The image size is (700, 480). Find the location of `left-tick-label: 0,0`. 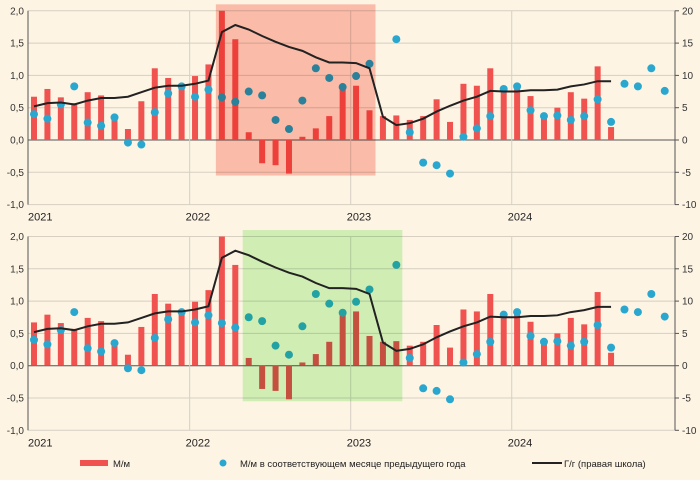

left-tick-label: 0,0 is located at coordinates (17, 141).